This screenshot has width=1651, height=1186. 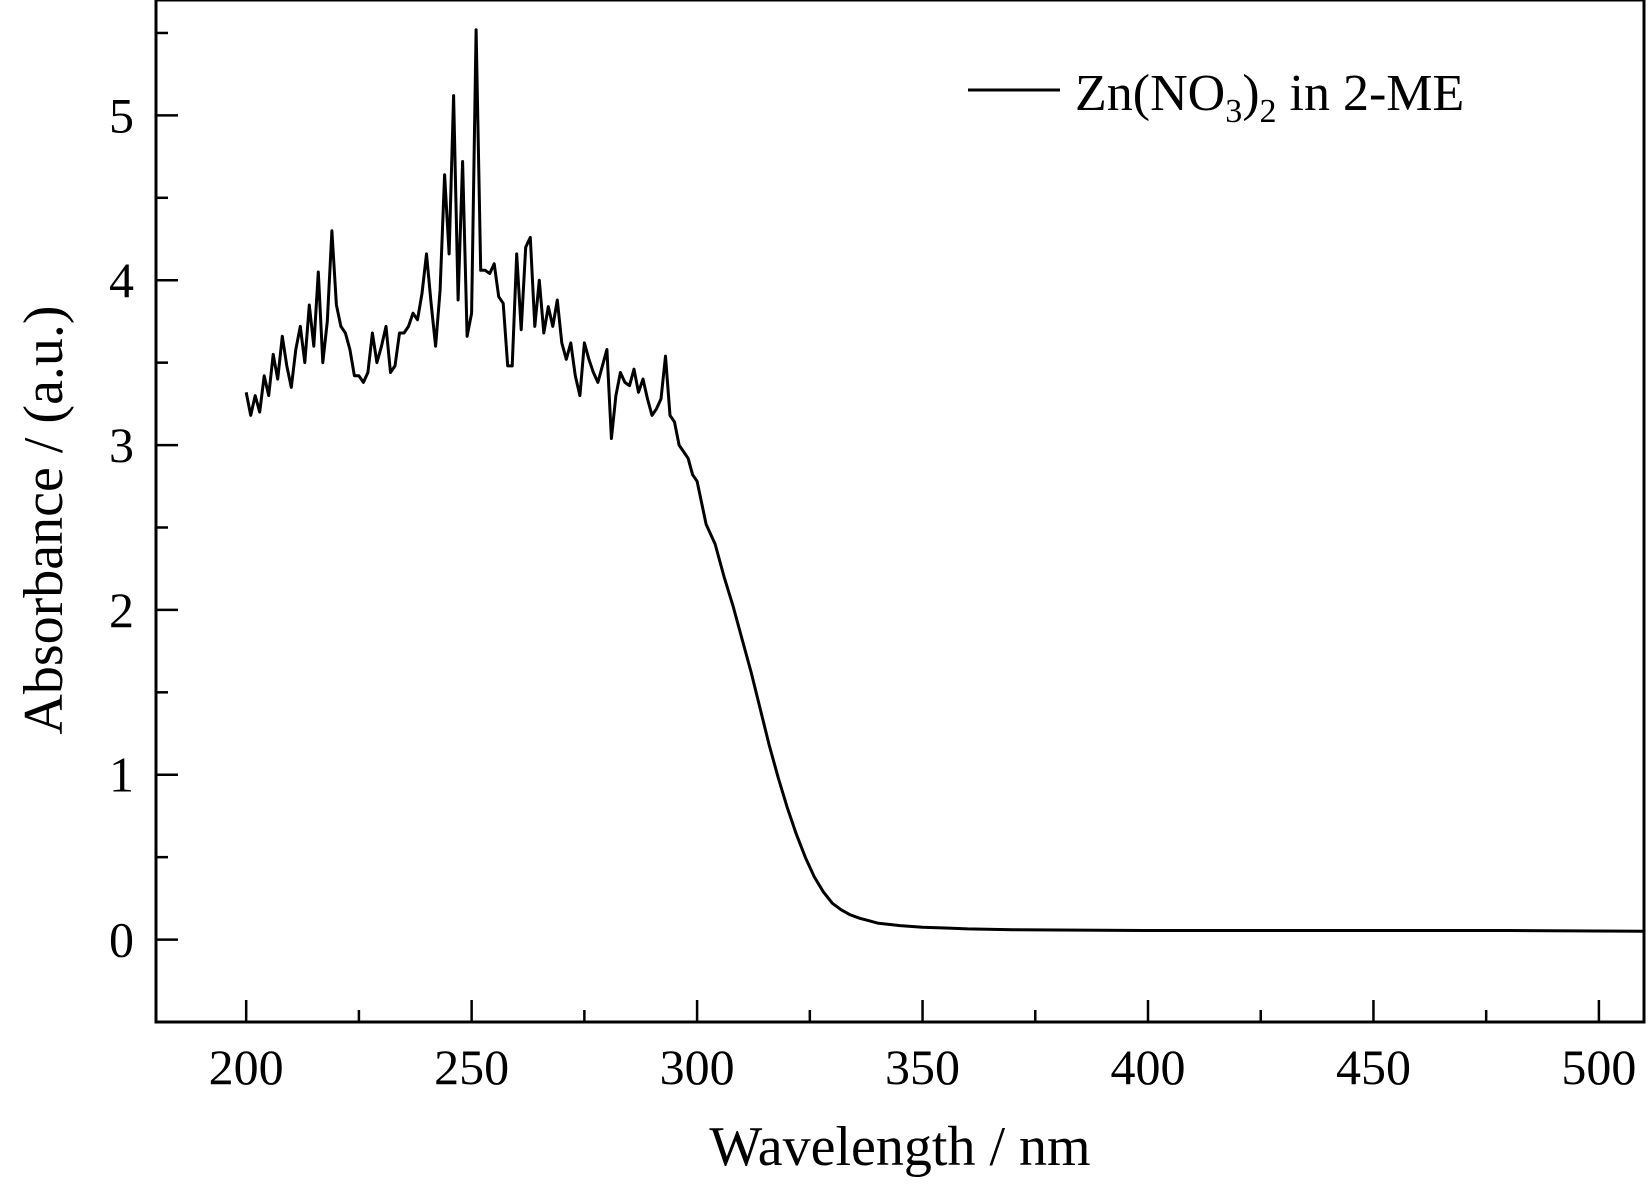 What do you see at coordinates (121, 115) in the screenshot?
I see `y-tick-label: 5` at bounding box center [121, 115].